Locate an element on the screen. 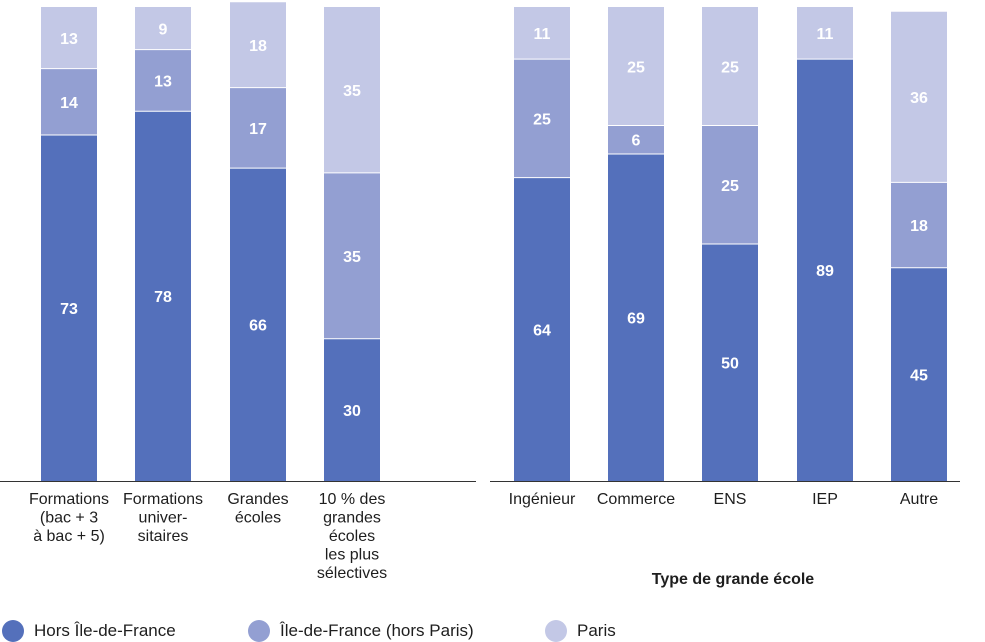 The image size is (985, 642). category-label: univer- is located at coordinates (163, 518).